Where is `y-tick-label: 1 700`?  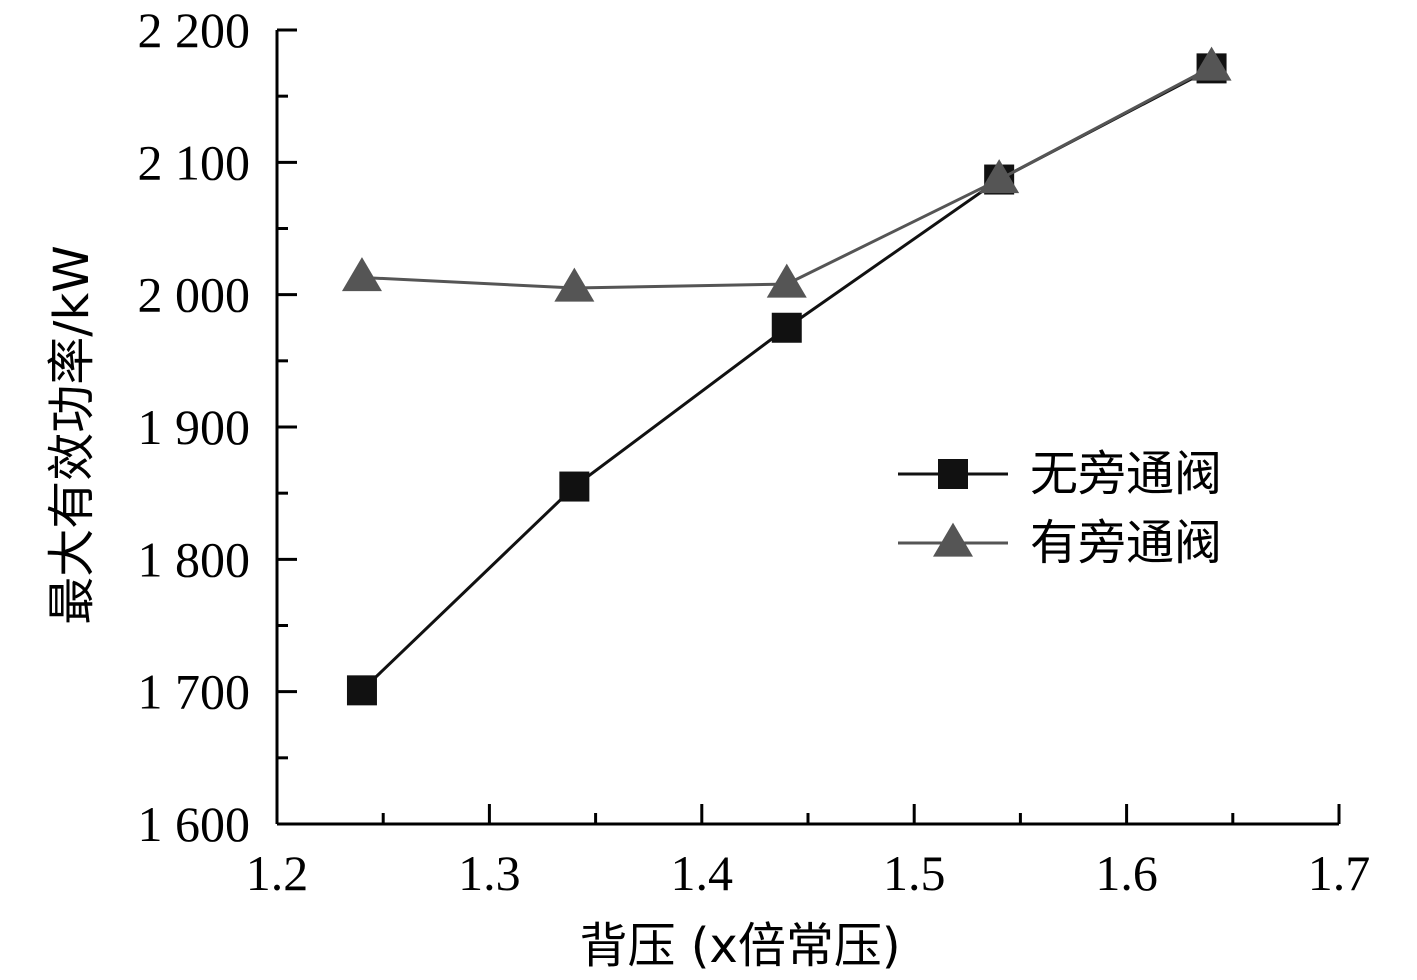
y-tick-label: 1 700 is located at coordinates (194, 692).